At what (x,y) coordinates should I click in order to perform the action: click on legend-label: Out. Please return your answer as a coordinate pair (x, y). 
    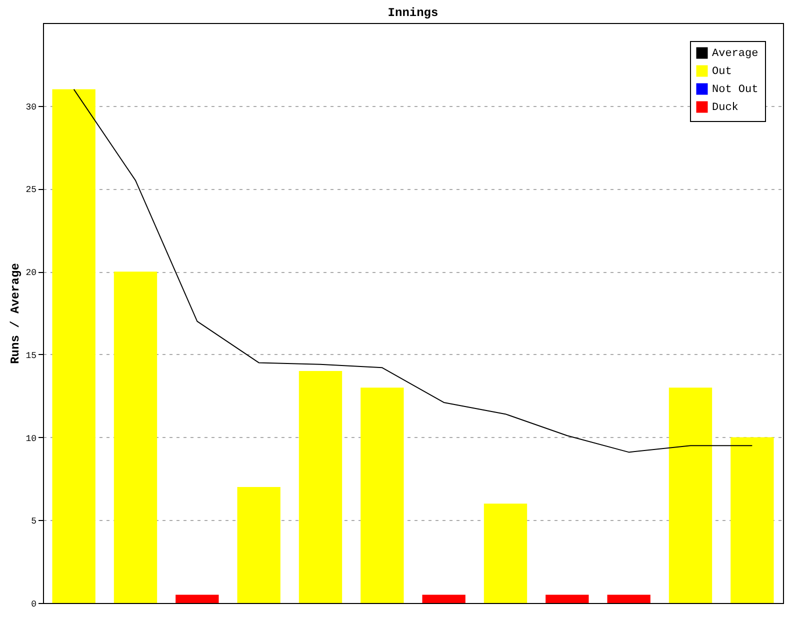
    Looking at the image, I should click on (722, 72).